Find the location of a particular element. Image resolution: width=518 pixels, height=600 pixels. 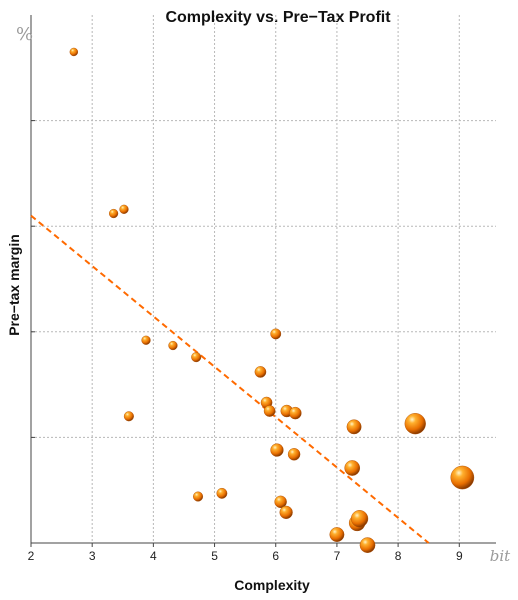

x-tick-labels: 2 3 4 5 6 7 8 9 is located at coordinates (245, 556).